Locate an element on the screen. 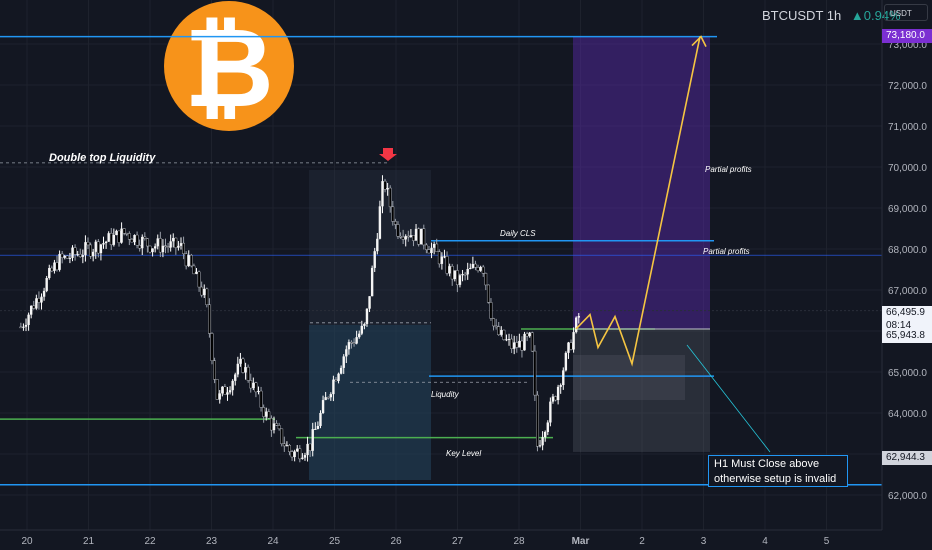 The height and width of the screenshot is (550, 932). y-tick-label: 68,000.0 is located at coordinates (907, 250).